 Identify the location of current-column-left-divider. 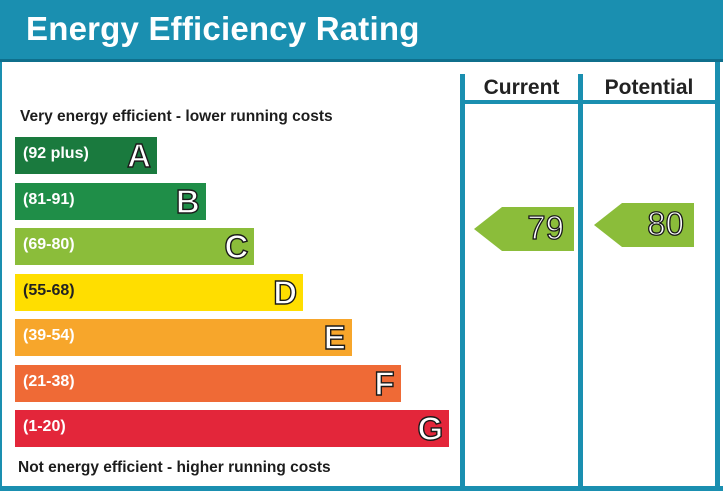
(462, 281).